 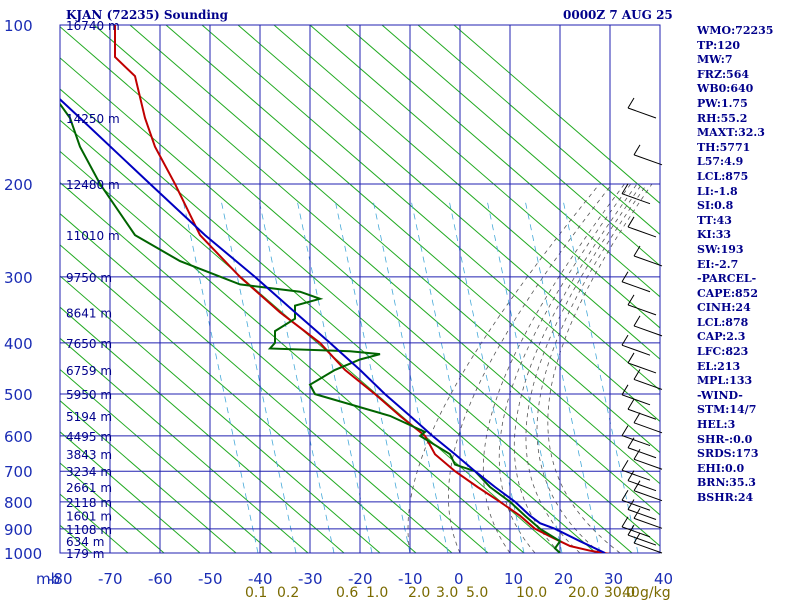 What do you see at coordinates (89, 371) in the screenshot?
I see `height-label: 6759 m` at bounding box center [89, 371].